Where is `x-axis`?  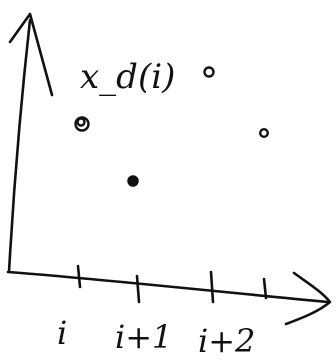 x-axis is located at coordinates (168, 287).